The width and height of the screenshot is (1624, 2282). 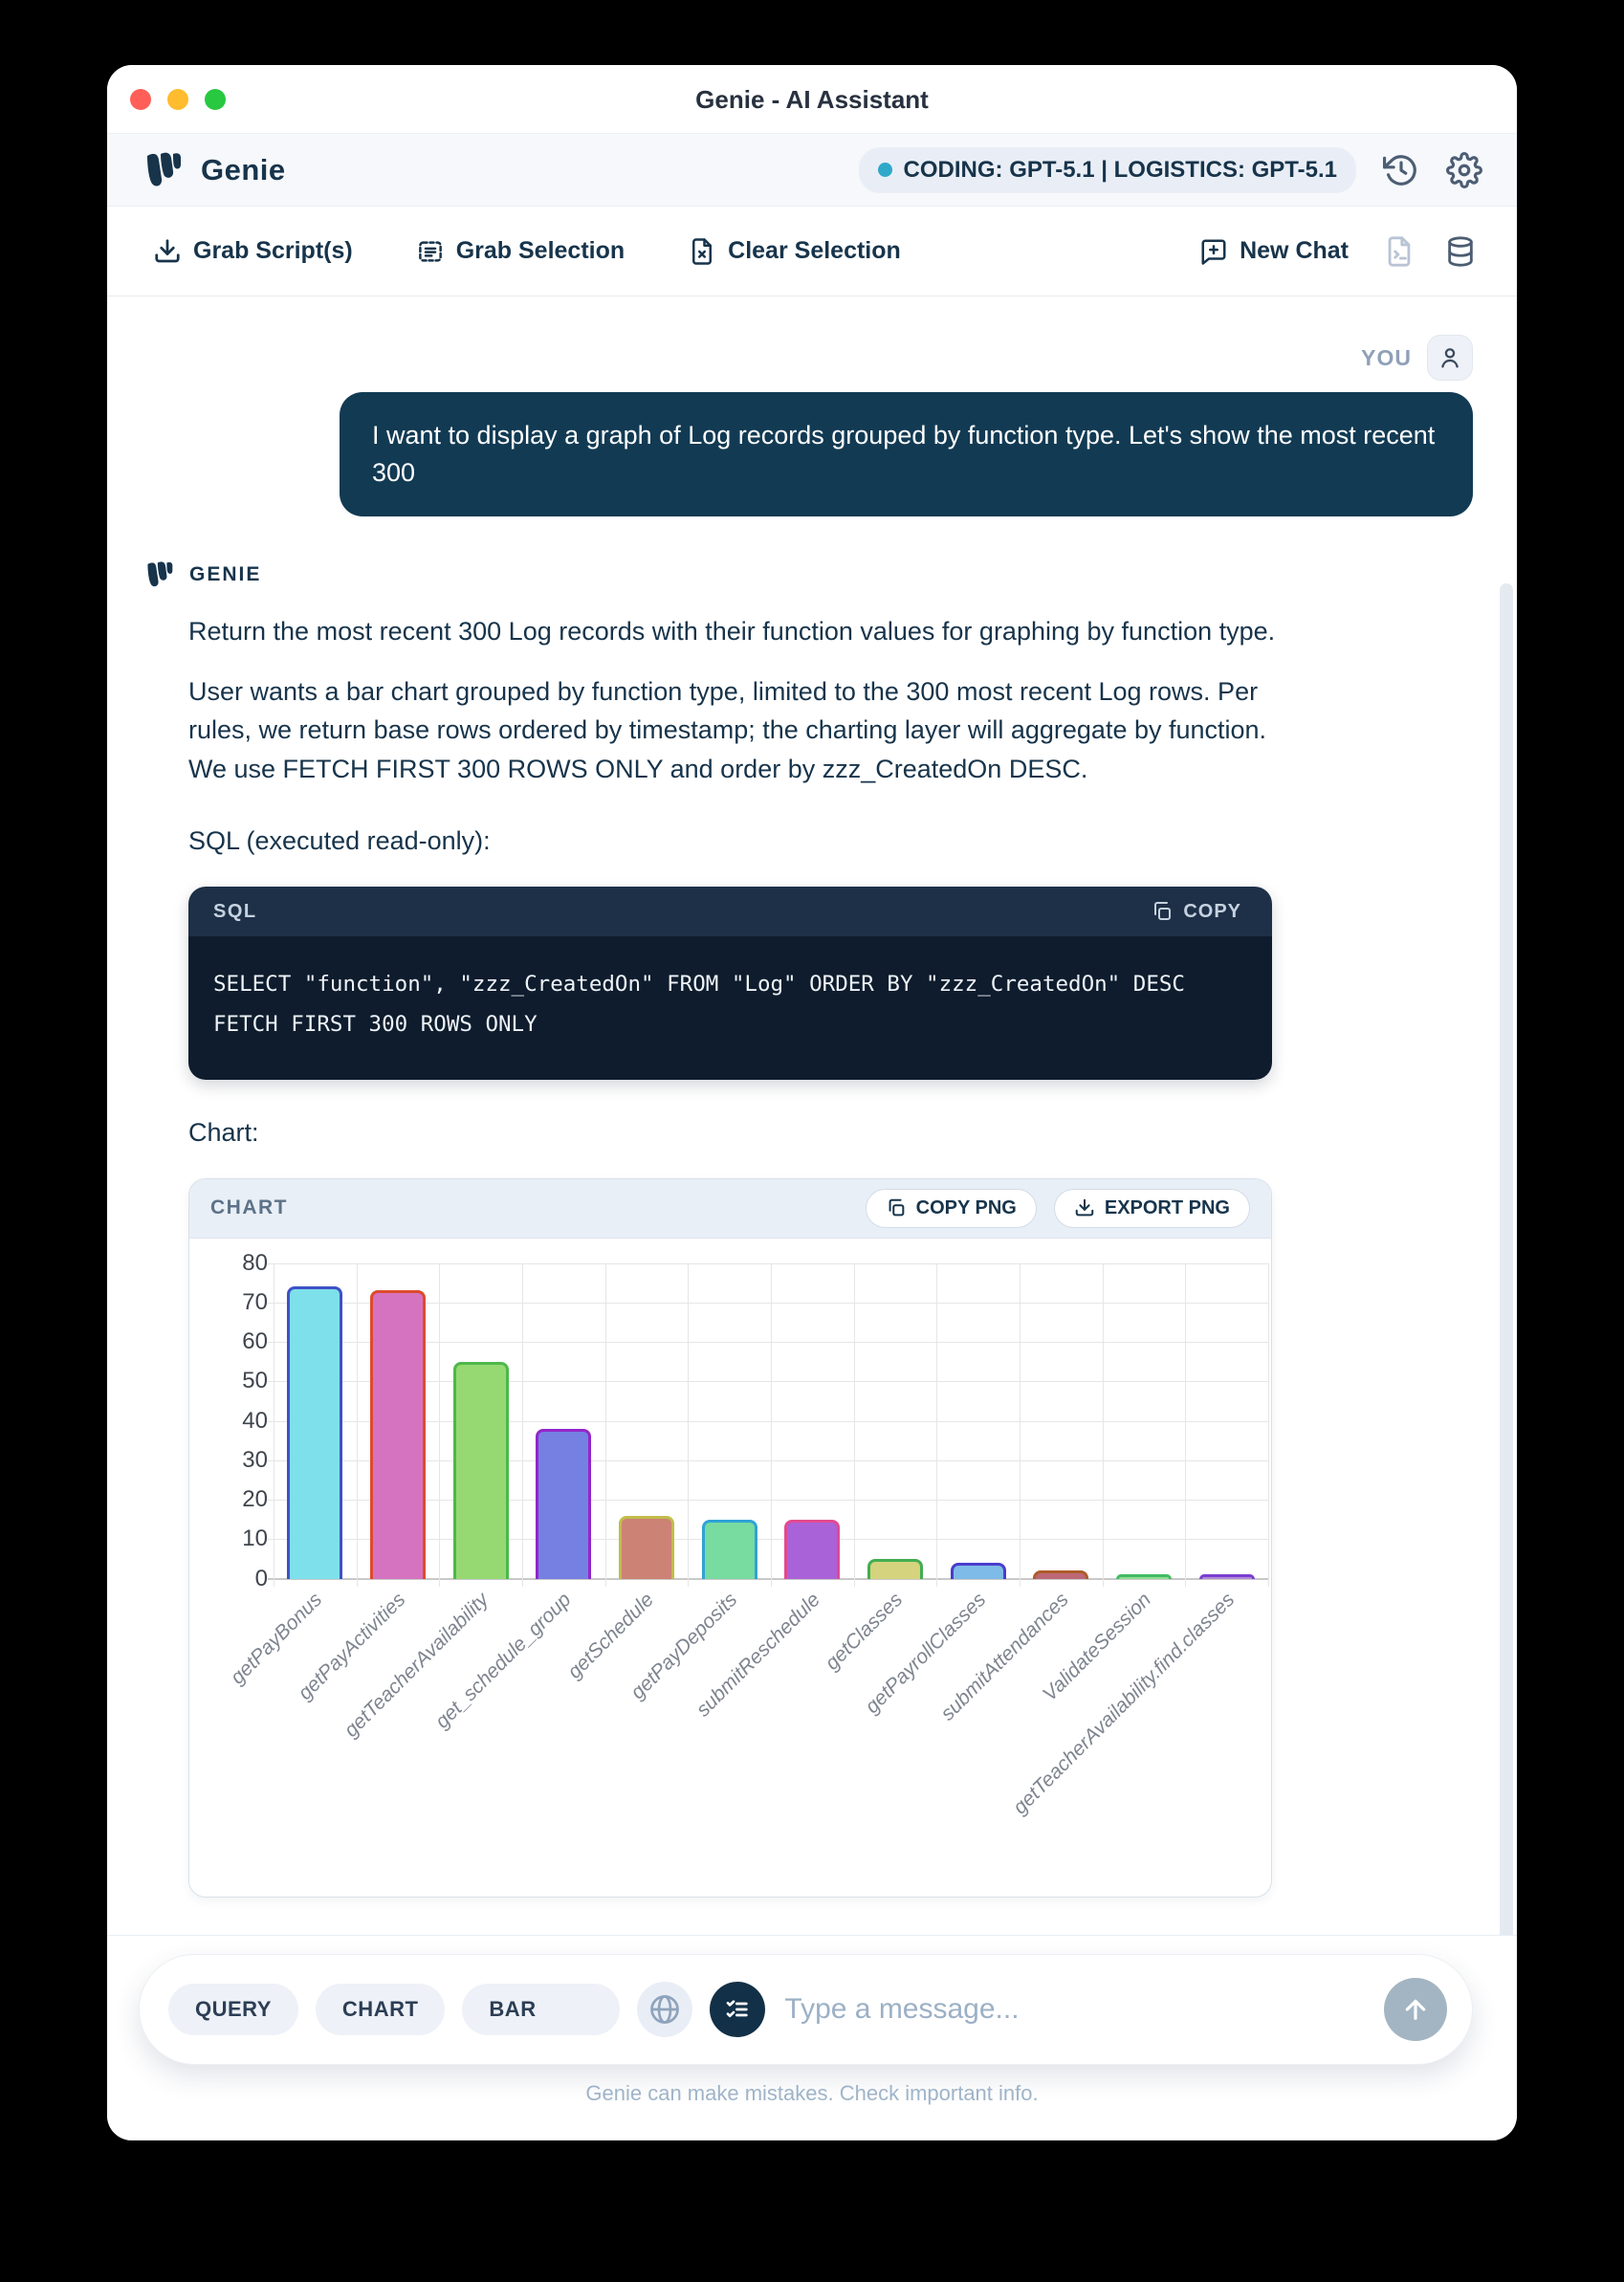 I want to click on clear-selection-button: Clear Selection, so click(x=795, y=251).